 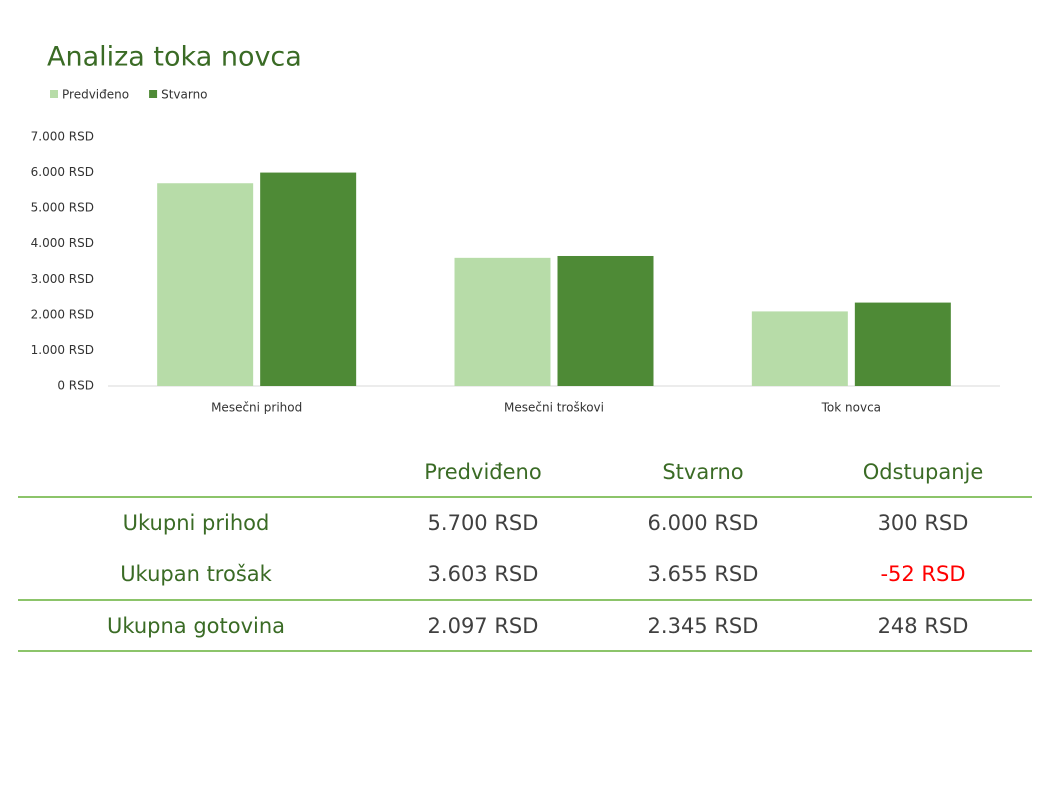 What do you see at coordinates (923, 523) in the screenshot?
I see `table-cell: 300 RSD` at bounding box center [923, 523].